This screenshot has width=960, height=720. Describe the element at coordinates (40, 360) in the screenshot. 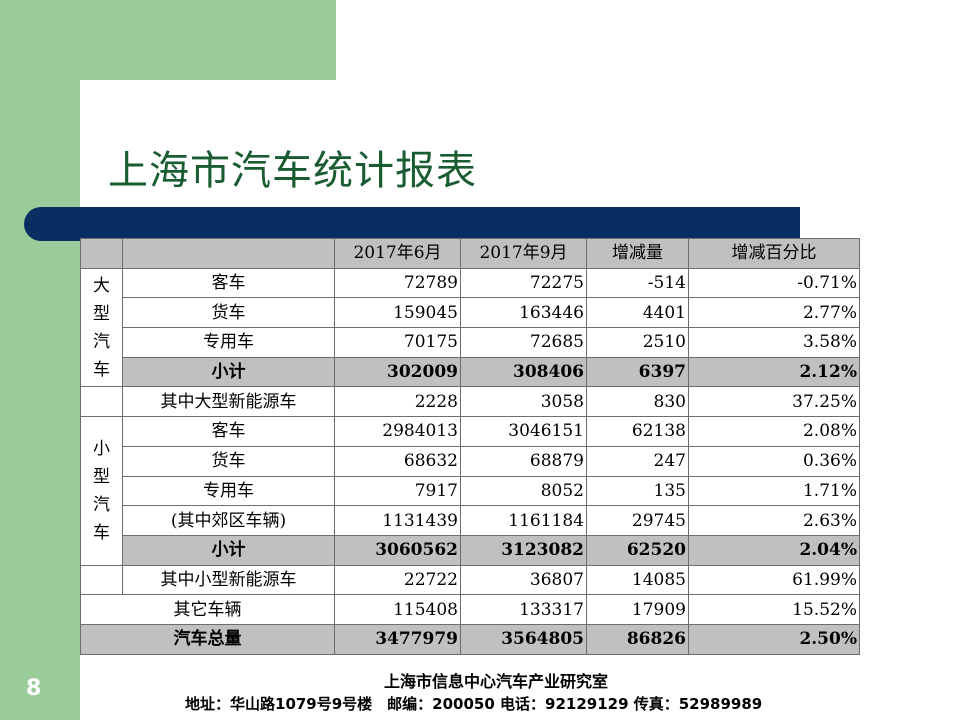

I see `decor-green-sidebar` at that location.